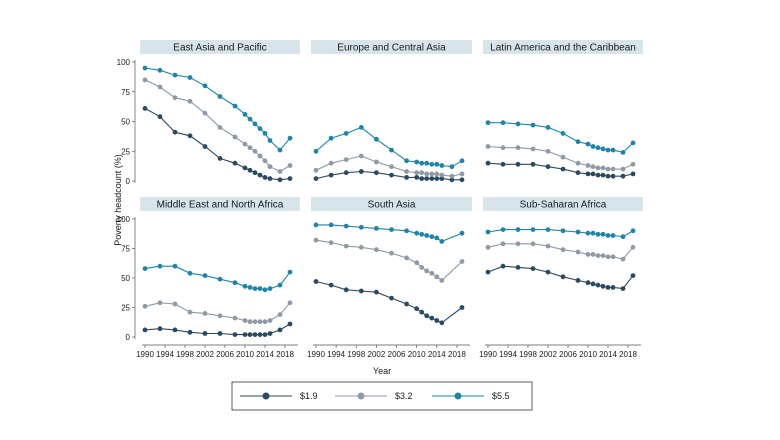 The width and height of the screenshot is (780, 440). Describe the element at coordinates (563, 109) in the screenshot. I see `panel-latin-america-and-the-caribbean: Latin America and the Caribbean` at that location.